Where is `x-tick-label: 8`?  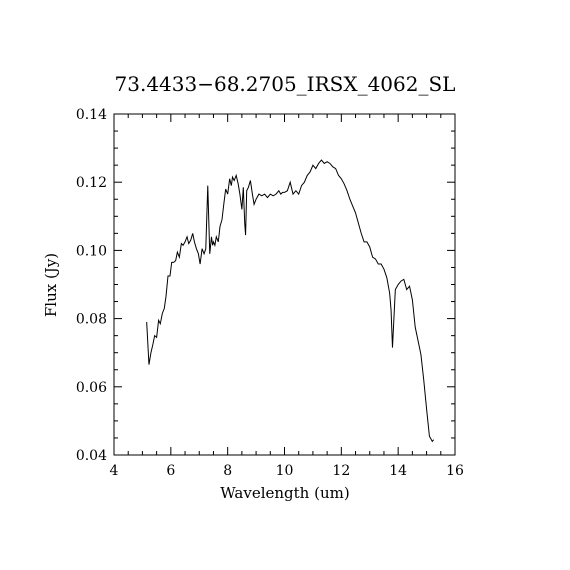
x-tick-label: 8 is located at coordinates (227, 471).